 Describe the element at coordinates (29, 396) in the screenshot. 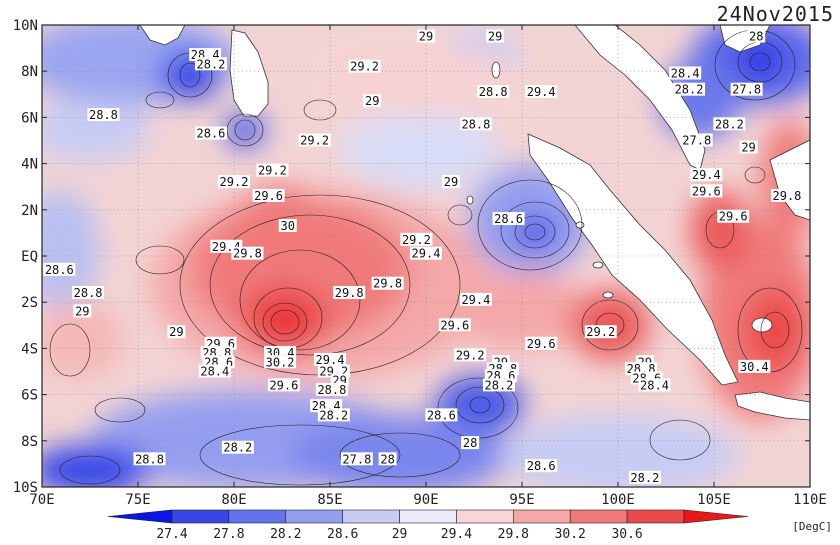

I see `lat-tick-label: 6S` at that location.